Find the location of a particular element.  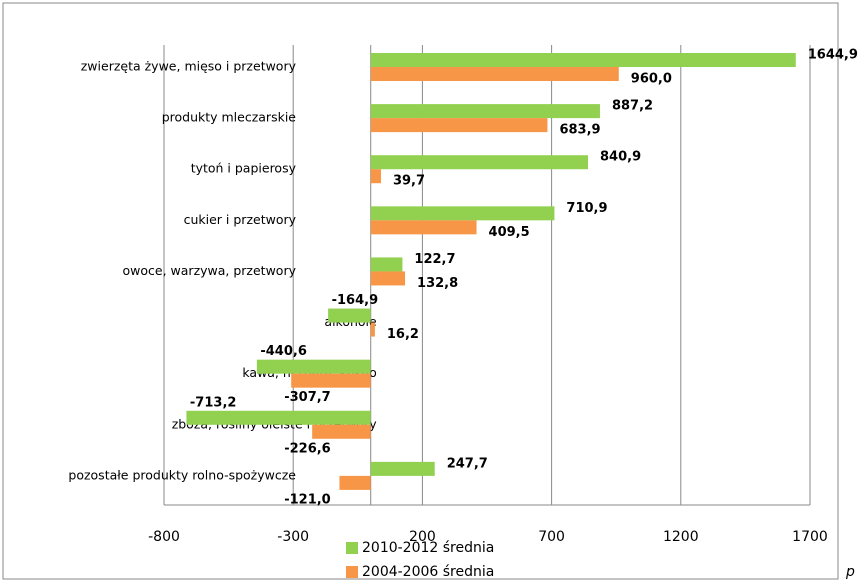

value-label: 683,9 is located at coordinates (579, 130).